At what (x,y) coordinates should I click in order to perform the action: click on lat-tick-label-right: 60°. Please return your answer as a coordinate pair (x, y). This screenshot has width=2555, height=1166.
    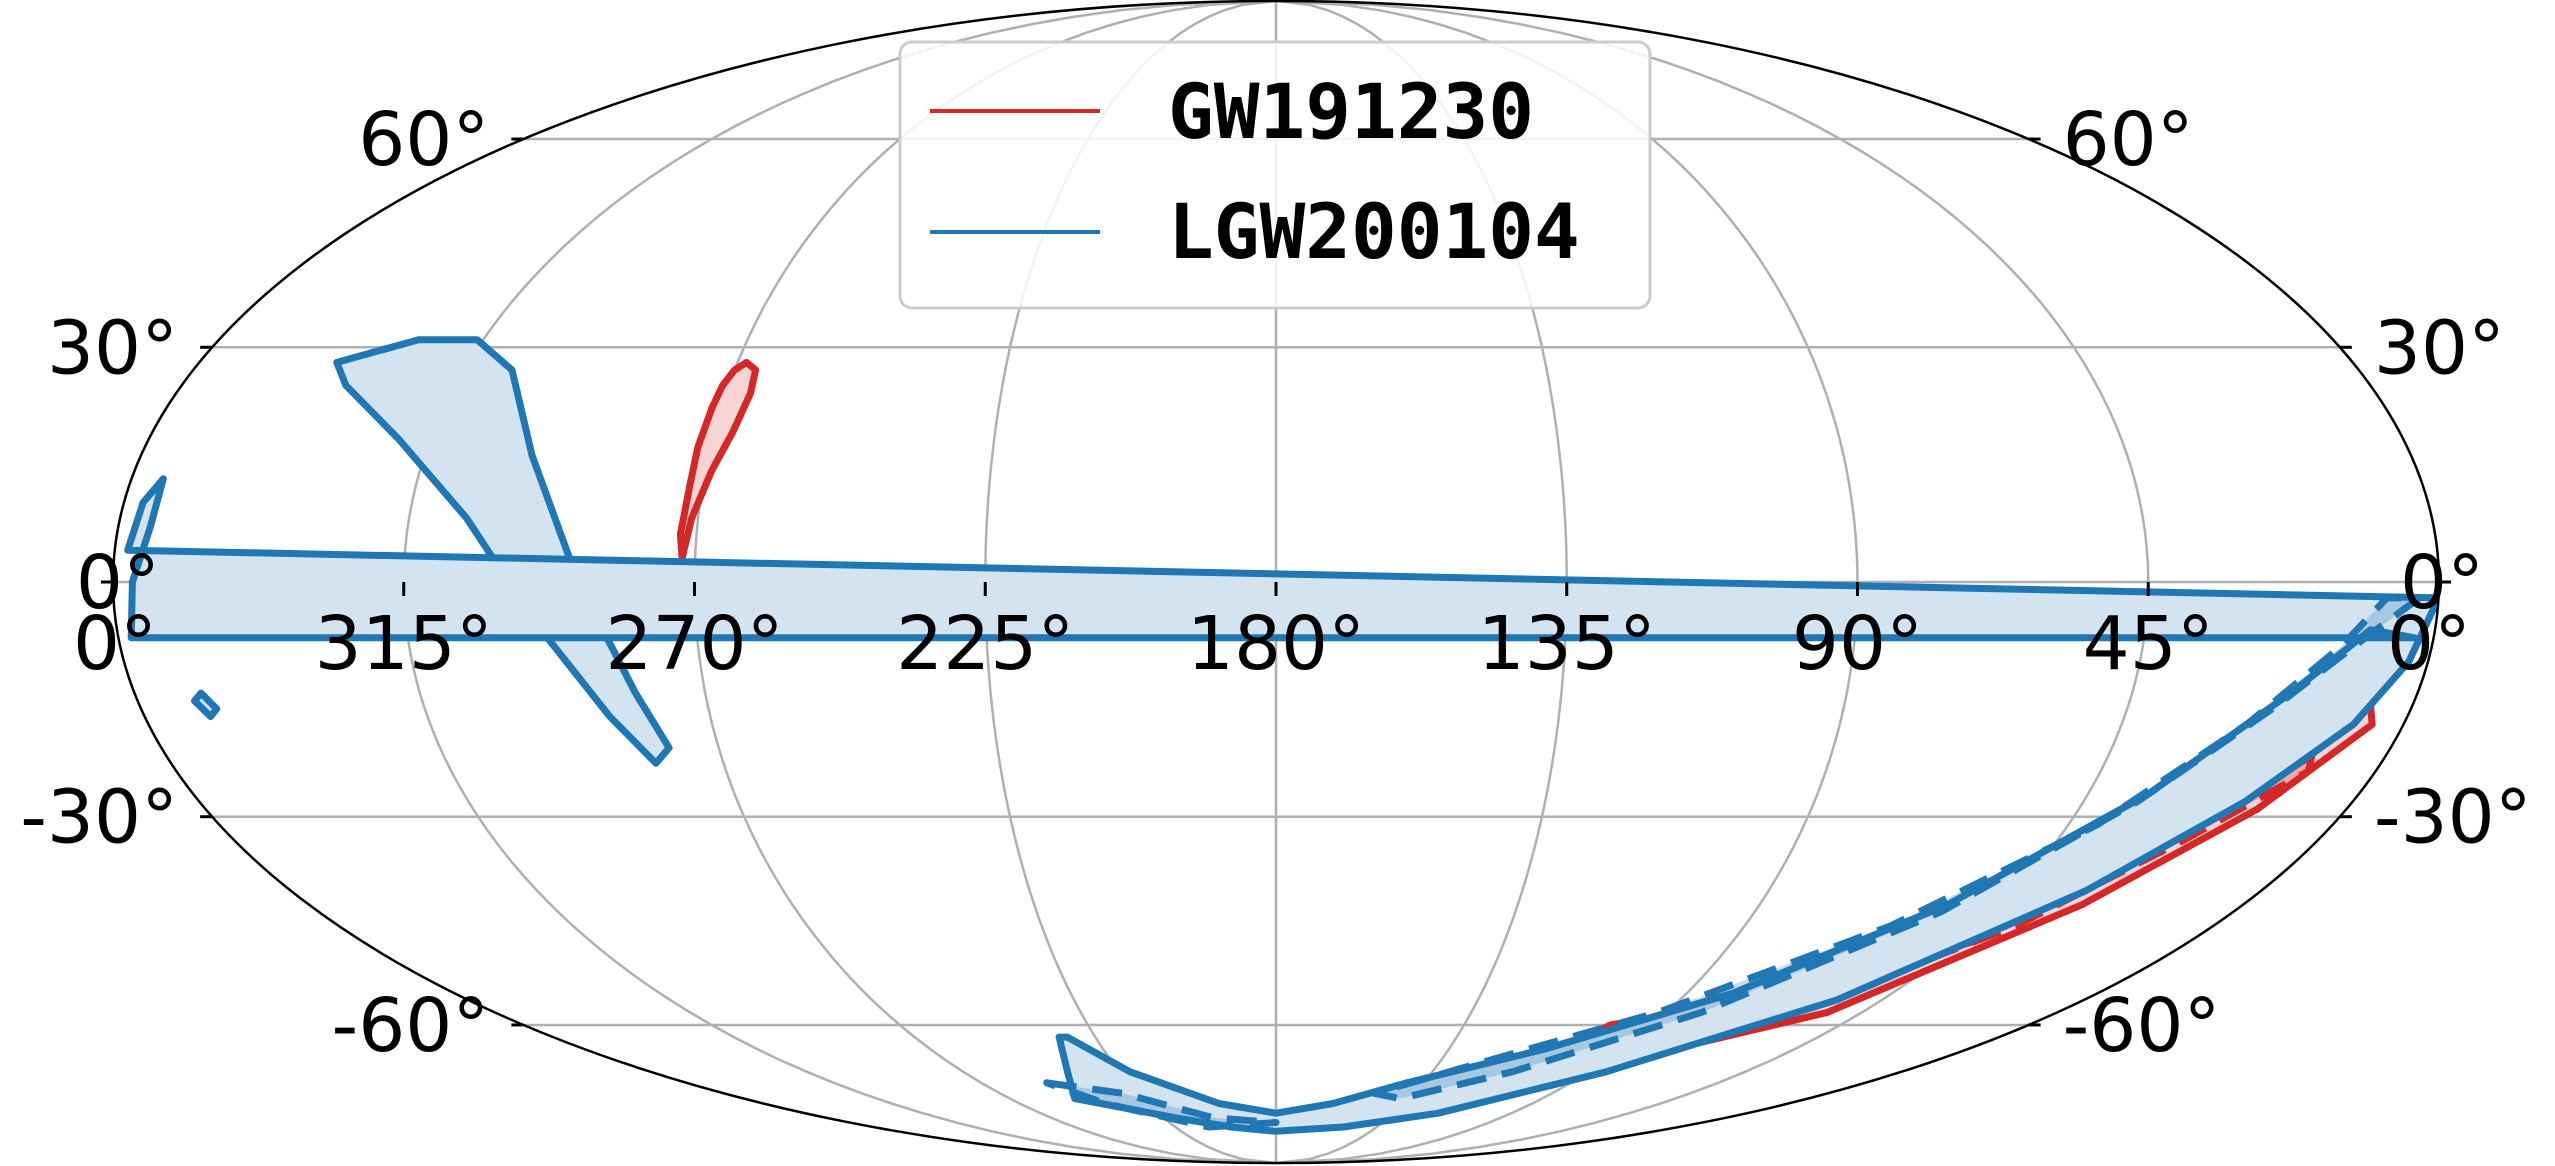
    Looking at the image, I should click on (2128, 140).